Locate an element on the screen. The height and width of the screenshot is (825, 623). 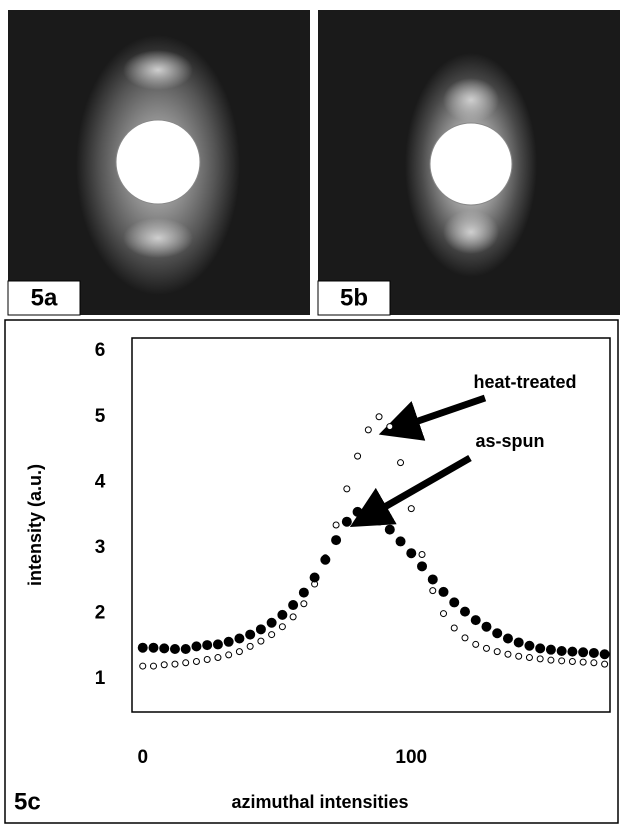
series-label: as-spun is located at coordinates (509, 441).